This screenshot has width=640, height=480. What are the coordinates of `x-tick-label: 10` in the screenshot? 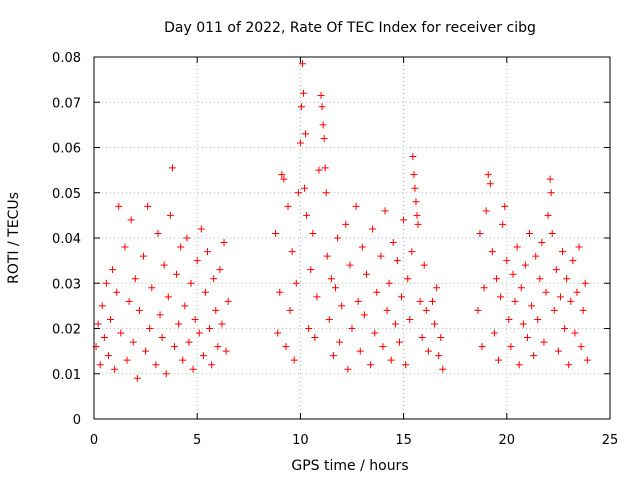 It's located at (300, 440).